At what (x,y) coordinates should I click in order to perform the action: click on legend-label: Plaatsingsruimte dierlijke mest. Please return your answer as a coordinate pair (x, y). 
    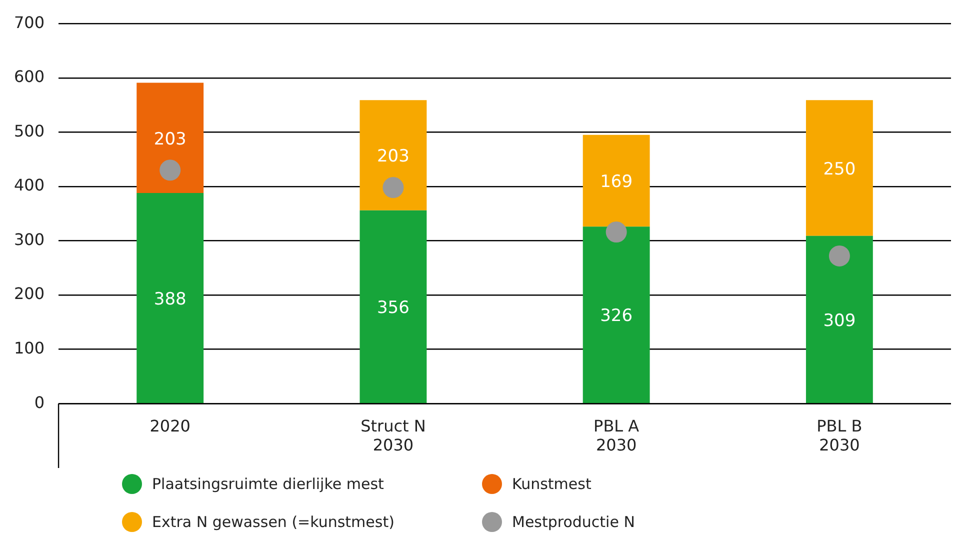
    Looking at the image, I should click on (268, 484).